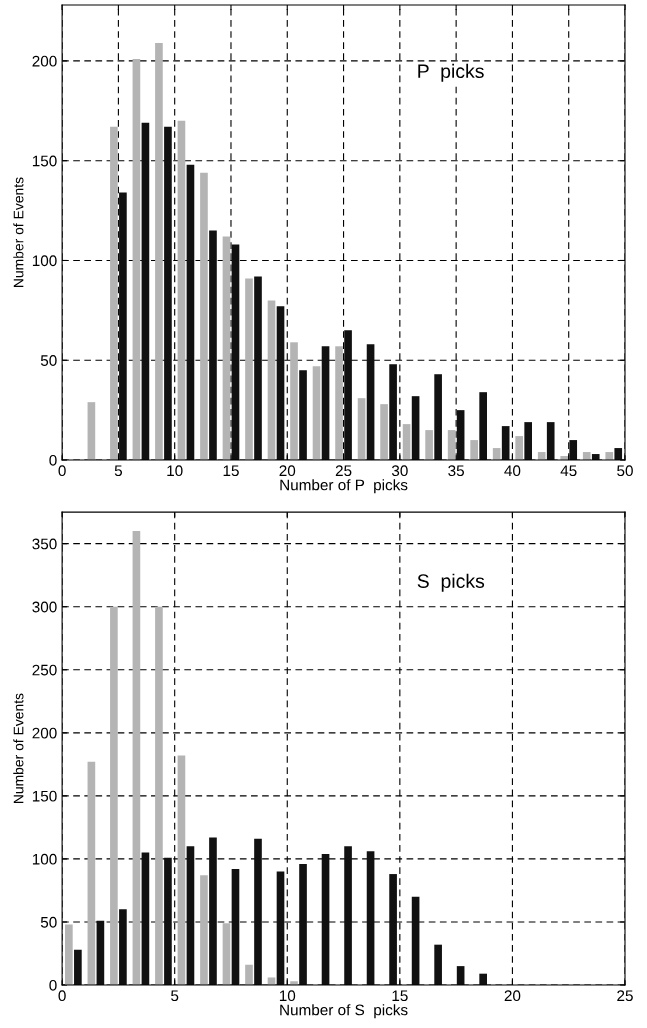 The width and height of the screenshot is (647, 1028). I want to click on y-tick-label: 250, so click(44, 670).